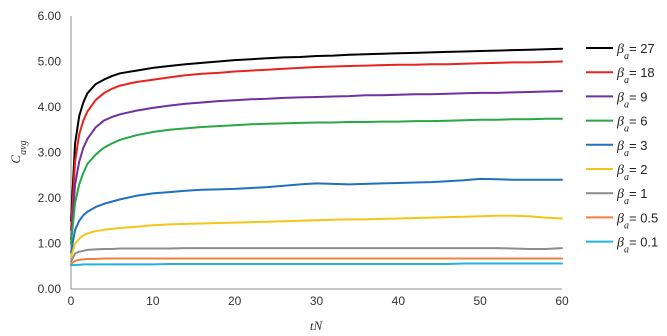  Describe the element at coordinates (637, 245) in the screenshot. I see `legend-label-8: βa= 0.1` at that location.